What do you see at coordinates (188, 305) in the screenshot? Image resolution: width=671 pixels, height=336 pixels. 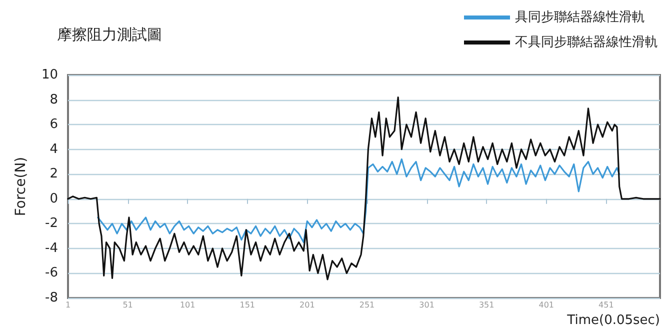 I see `x-tick-label: 101` at bounding box center [188, 305].